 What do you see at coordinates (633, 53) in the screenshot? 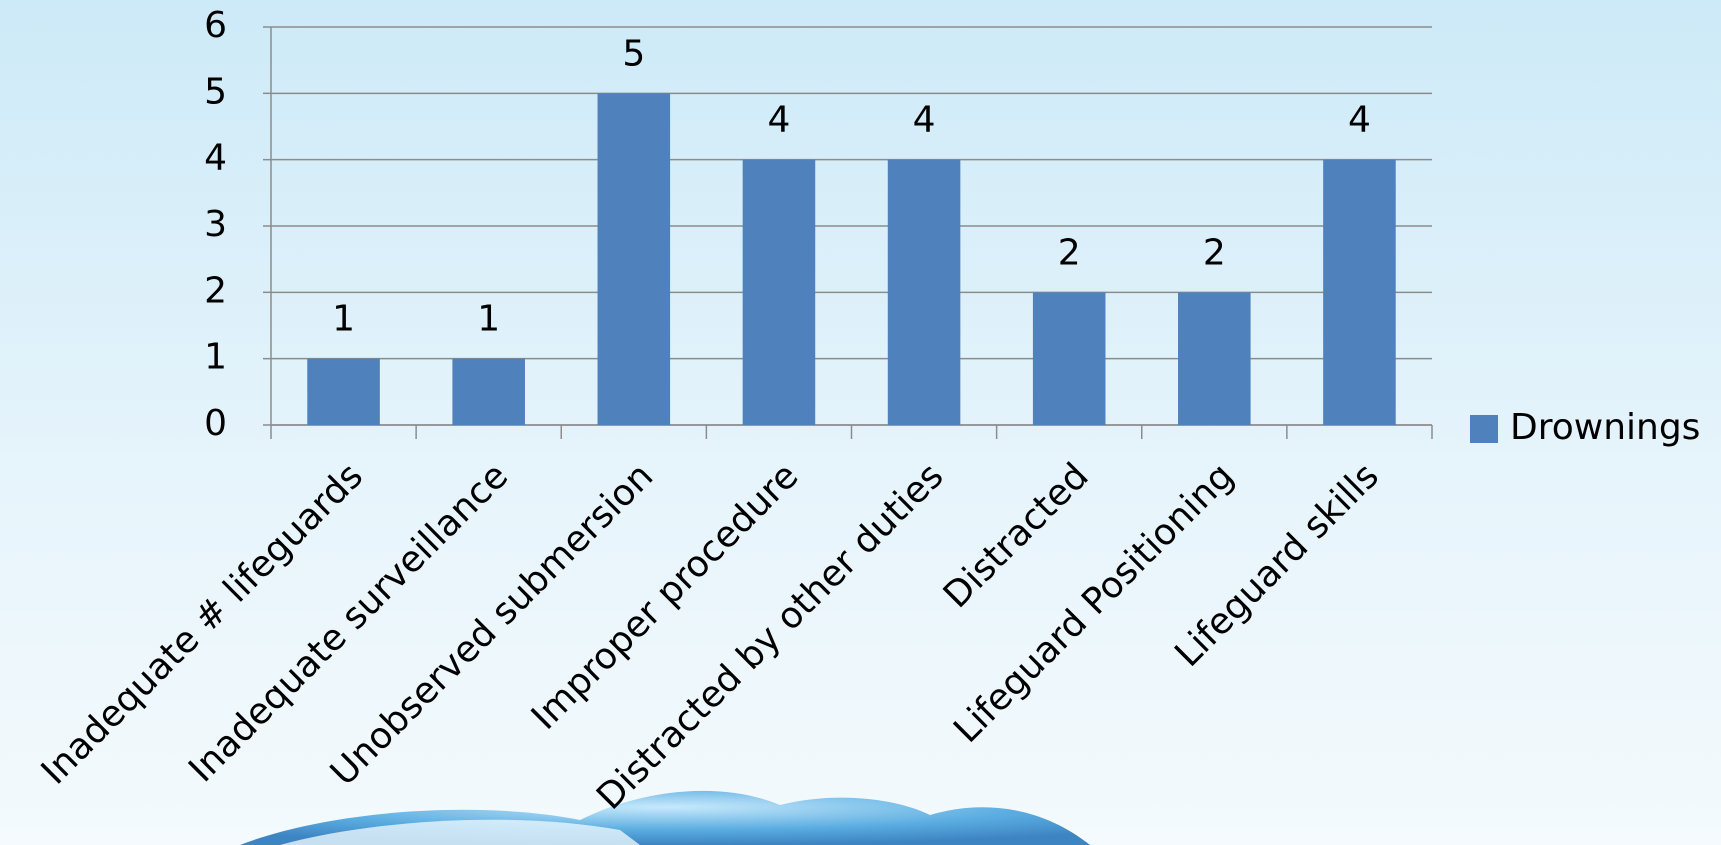
I see `data-label: 5` at bounding box center [633, 53].